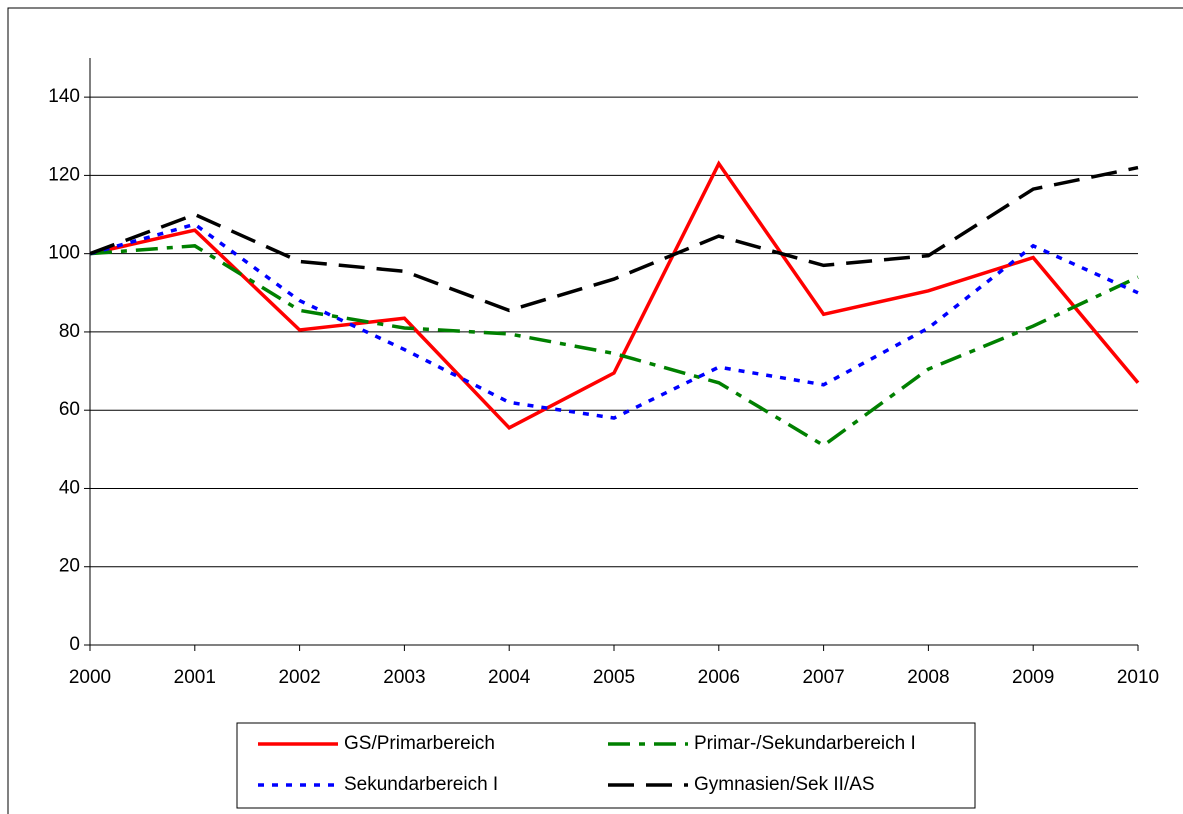 The image size is (1183, 814). I want to click on y-tick-label: 80, so click(69, 331).